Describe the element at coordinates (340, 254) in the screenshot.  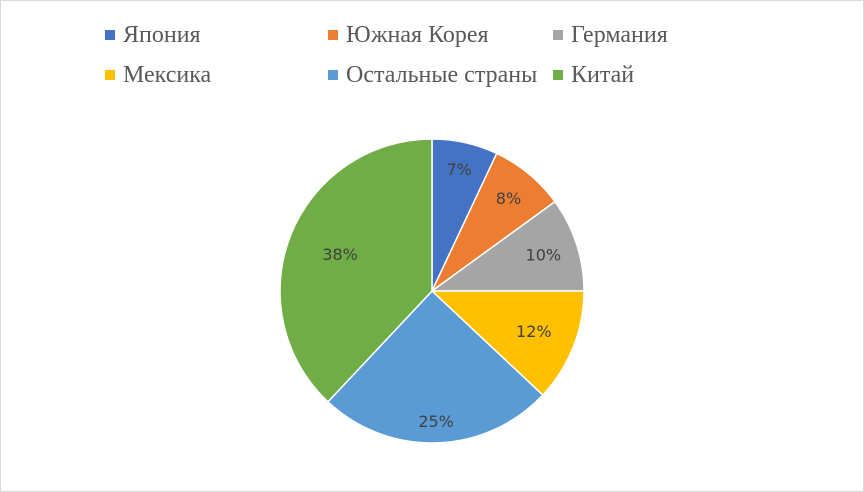
I see `pie-slice-label-5: 38%` at that location.